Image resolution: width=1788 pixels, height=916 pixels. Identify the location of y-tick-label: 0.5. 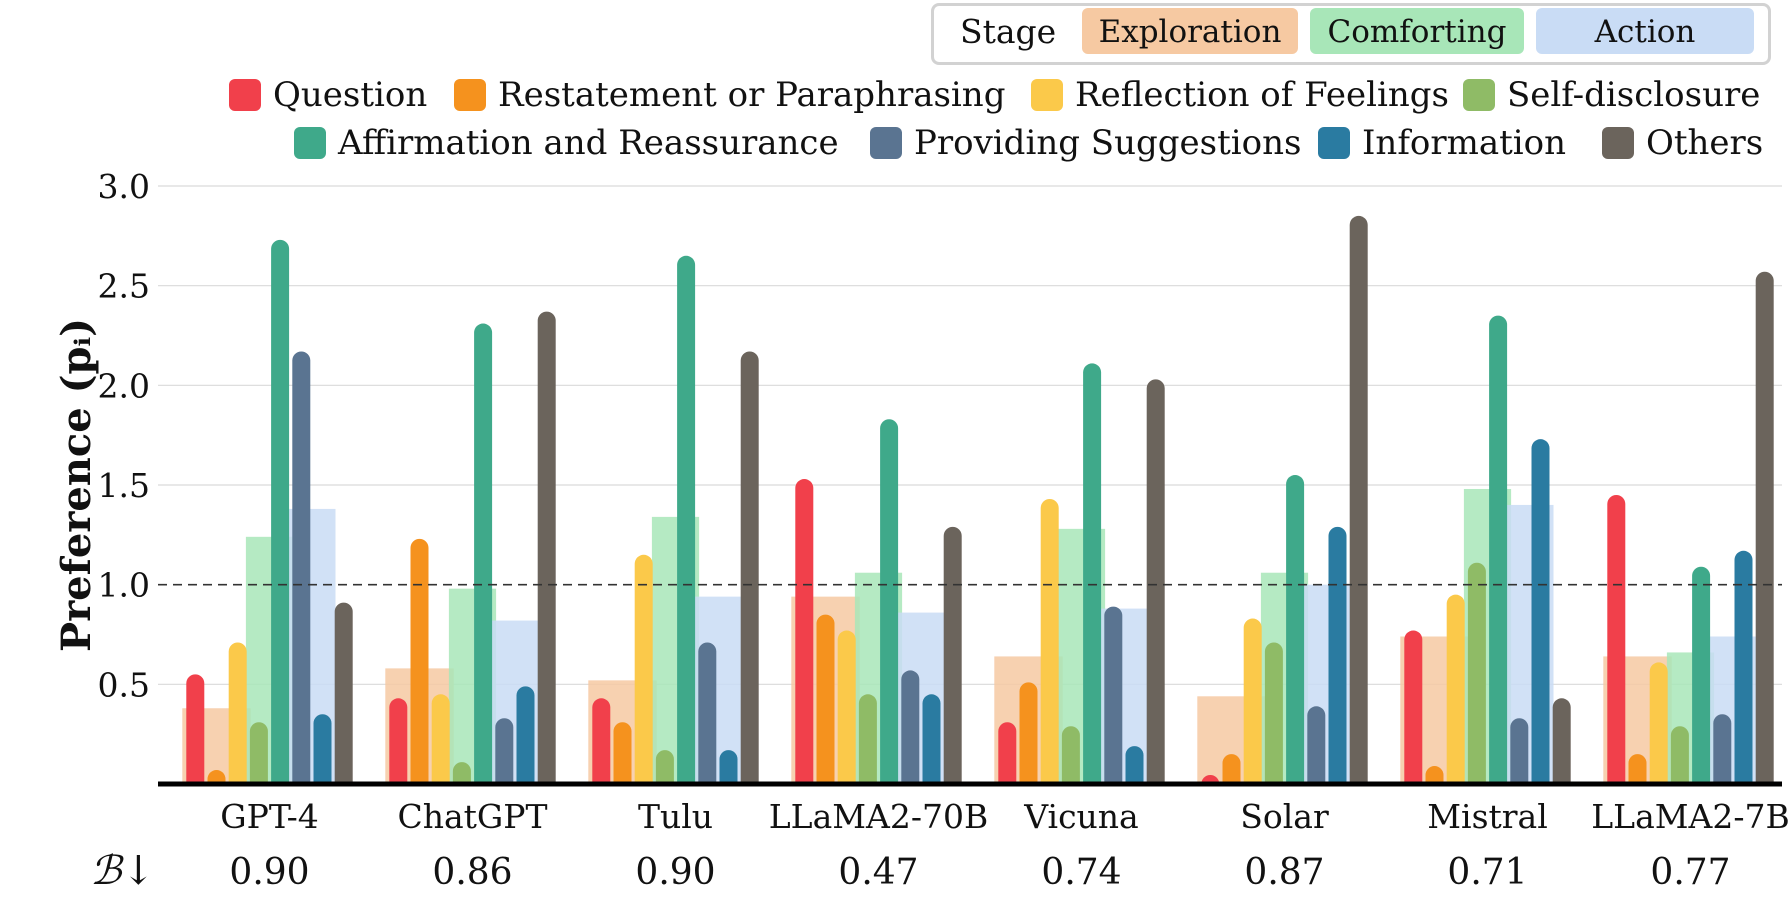
(124, 684).